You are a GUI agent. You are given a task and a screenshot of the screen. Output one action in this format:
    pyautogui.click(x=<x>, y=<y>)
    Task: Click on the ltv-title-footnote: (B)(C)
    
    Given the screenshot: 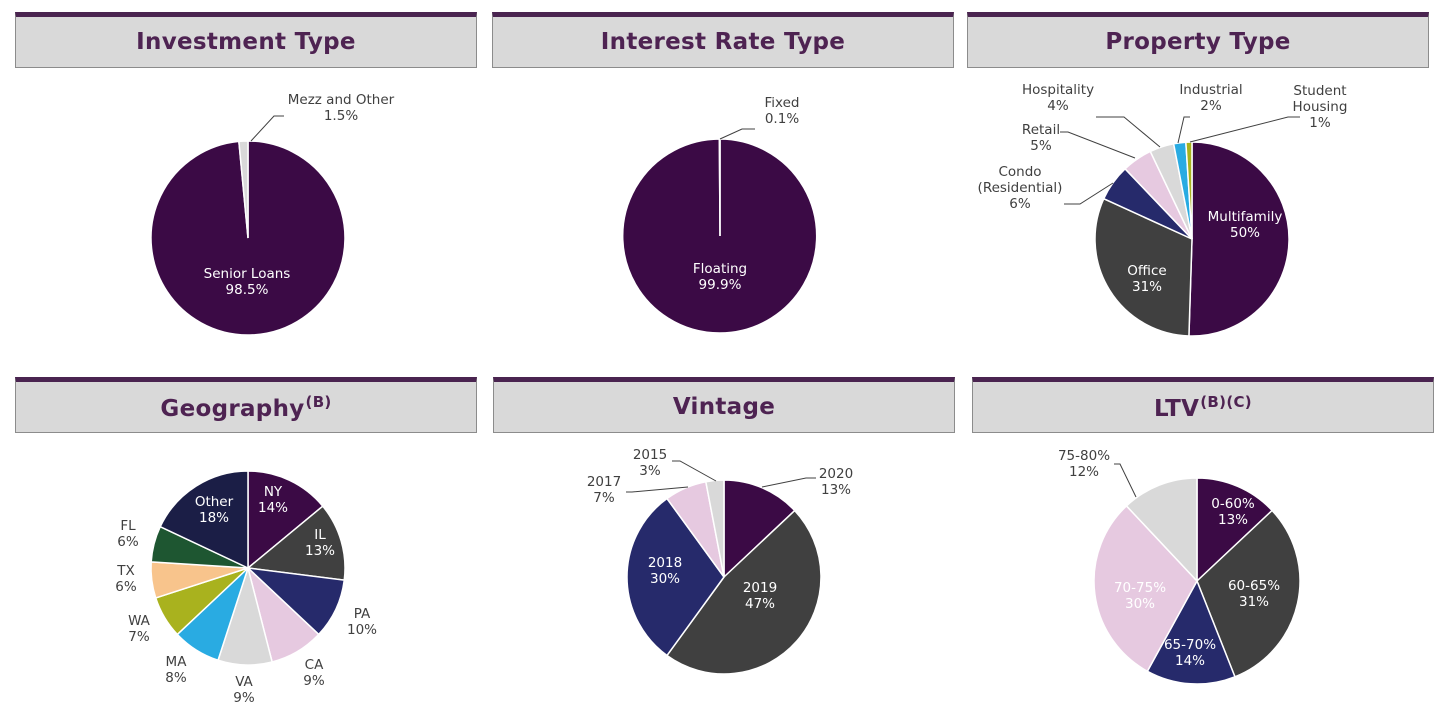 What is the action you would take?
    pyautogui.click(x=1226, y=401)
    